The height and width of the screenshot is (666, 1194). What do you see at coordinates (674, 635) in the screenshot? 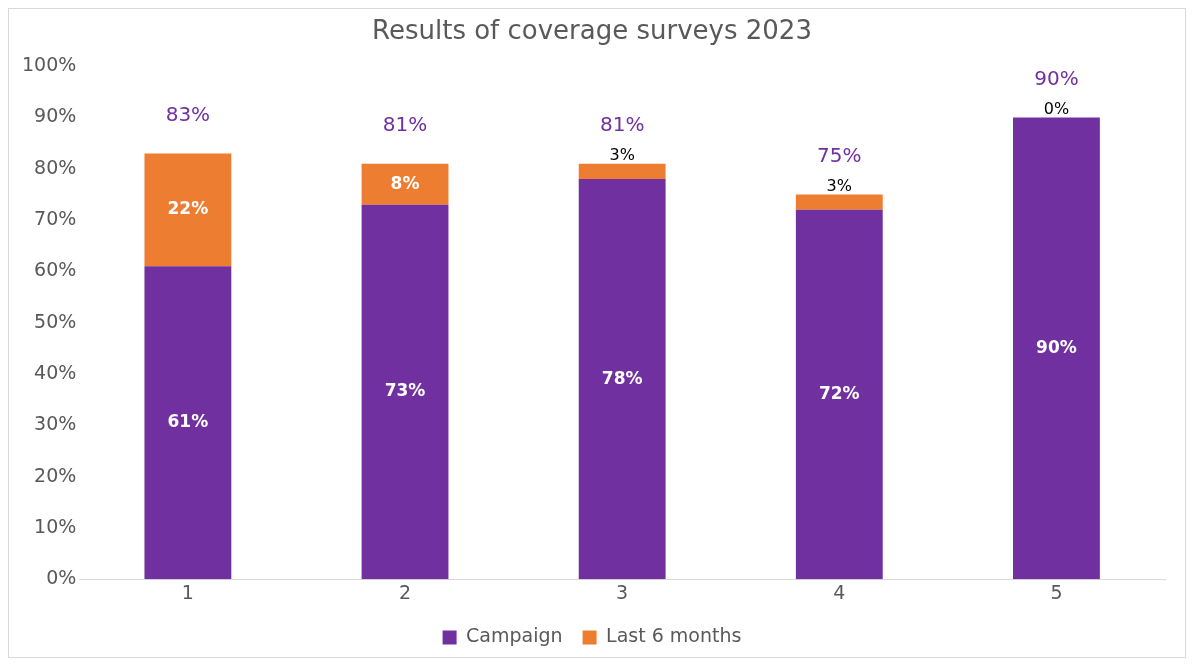
I see `legend-label: Last 6 months` at bounding box center [674, 635].